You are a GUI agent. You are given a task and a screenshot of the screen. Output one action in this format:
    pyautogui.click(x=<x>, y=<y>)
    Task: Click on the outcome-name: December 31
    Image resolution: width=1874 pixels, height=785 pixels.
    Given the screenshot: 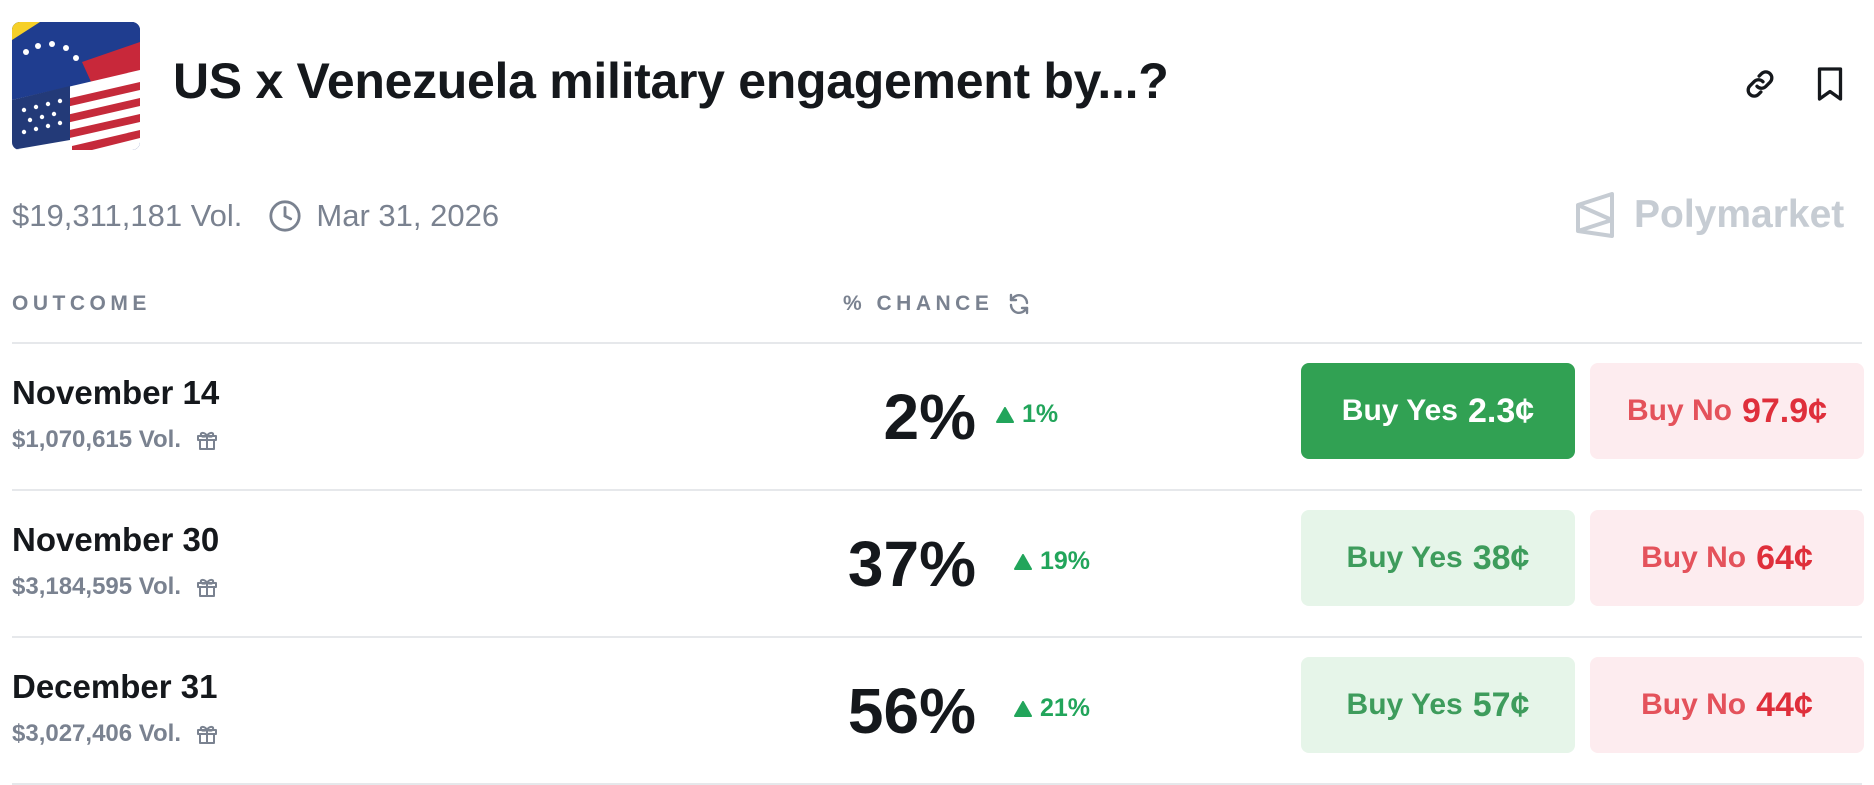 What is the action you would take?
    pyautogui.click(x=115, y=686)
    